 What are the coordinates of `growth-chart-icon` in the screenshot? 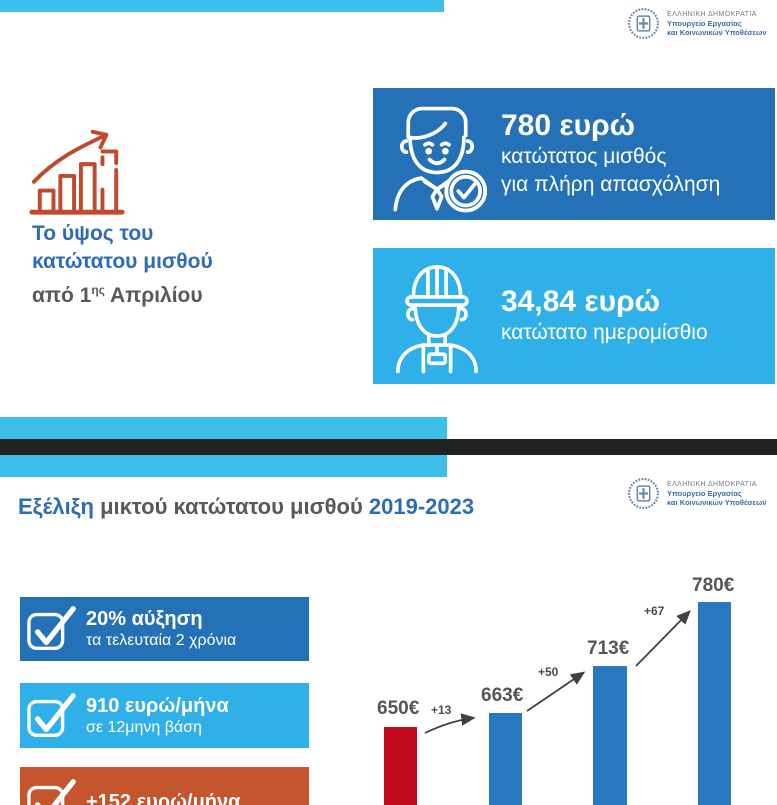 It's located at (77, 172).